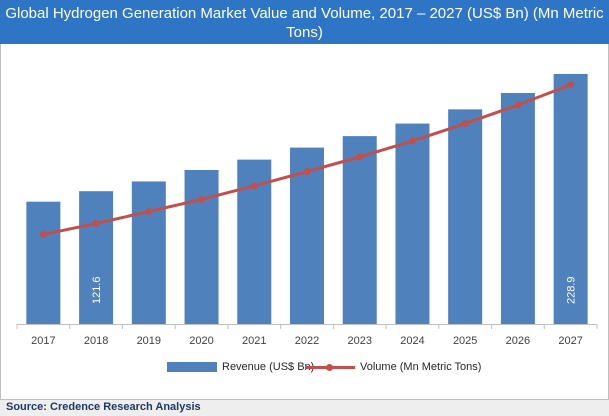  I want to click on bar-2026, so click(517, 208).